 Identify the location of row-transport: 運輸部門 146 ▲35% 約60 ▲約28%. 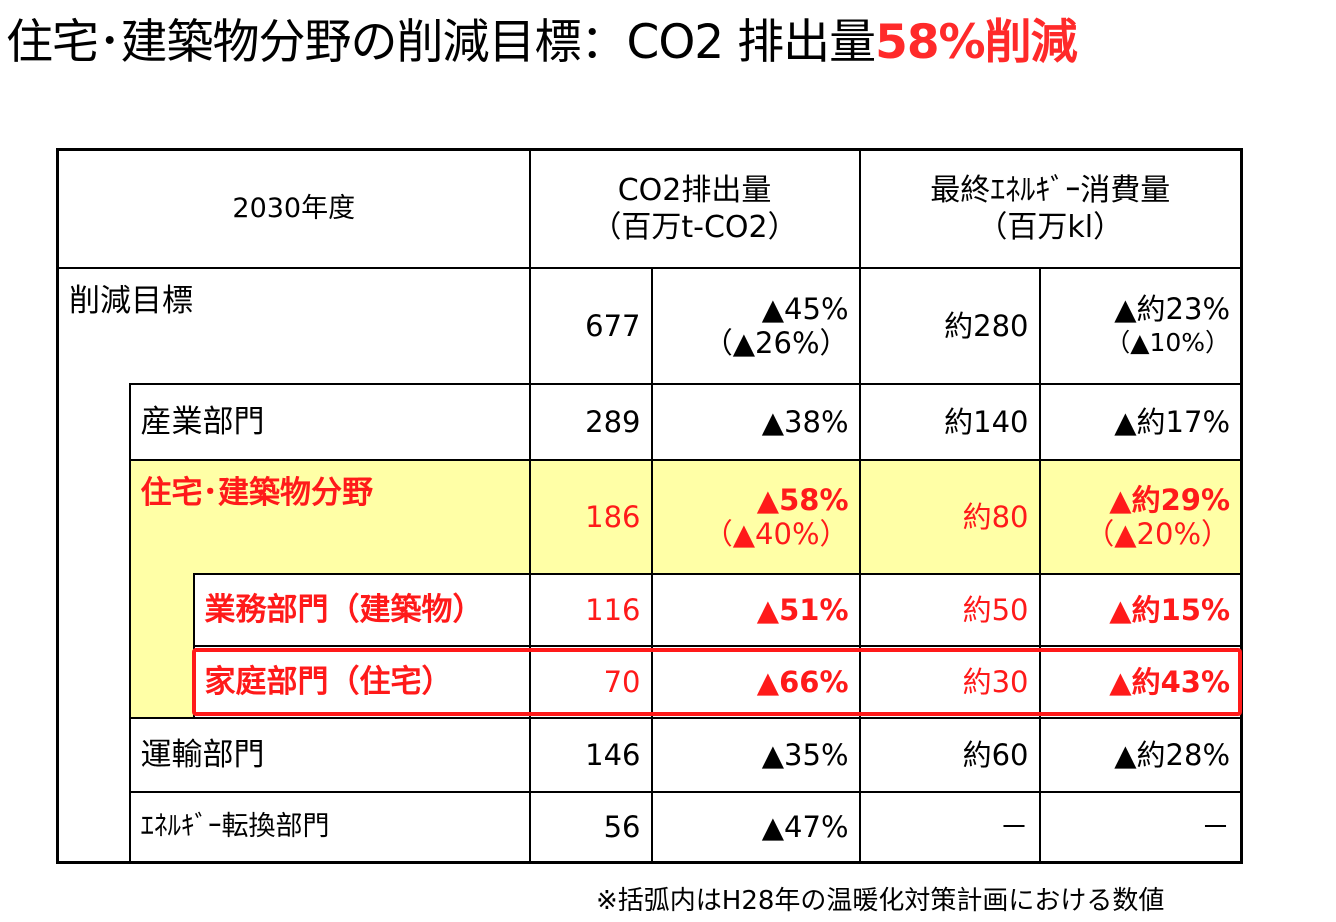
(650, 754).